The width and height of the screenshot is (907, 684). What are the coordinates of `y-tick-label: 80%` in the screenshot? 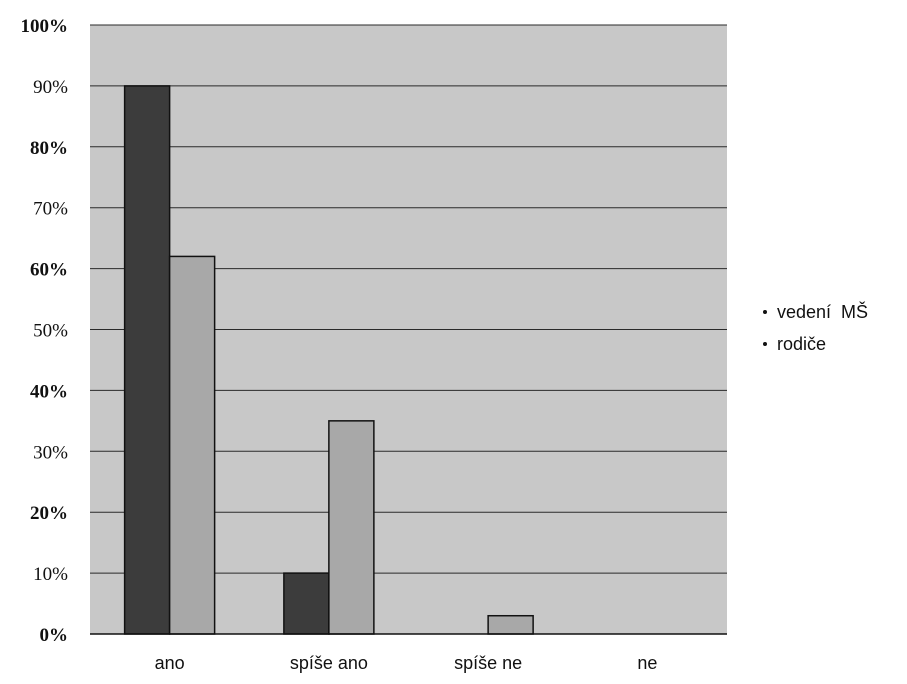 It's located at (49, 148).